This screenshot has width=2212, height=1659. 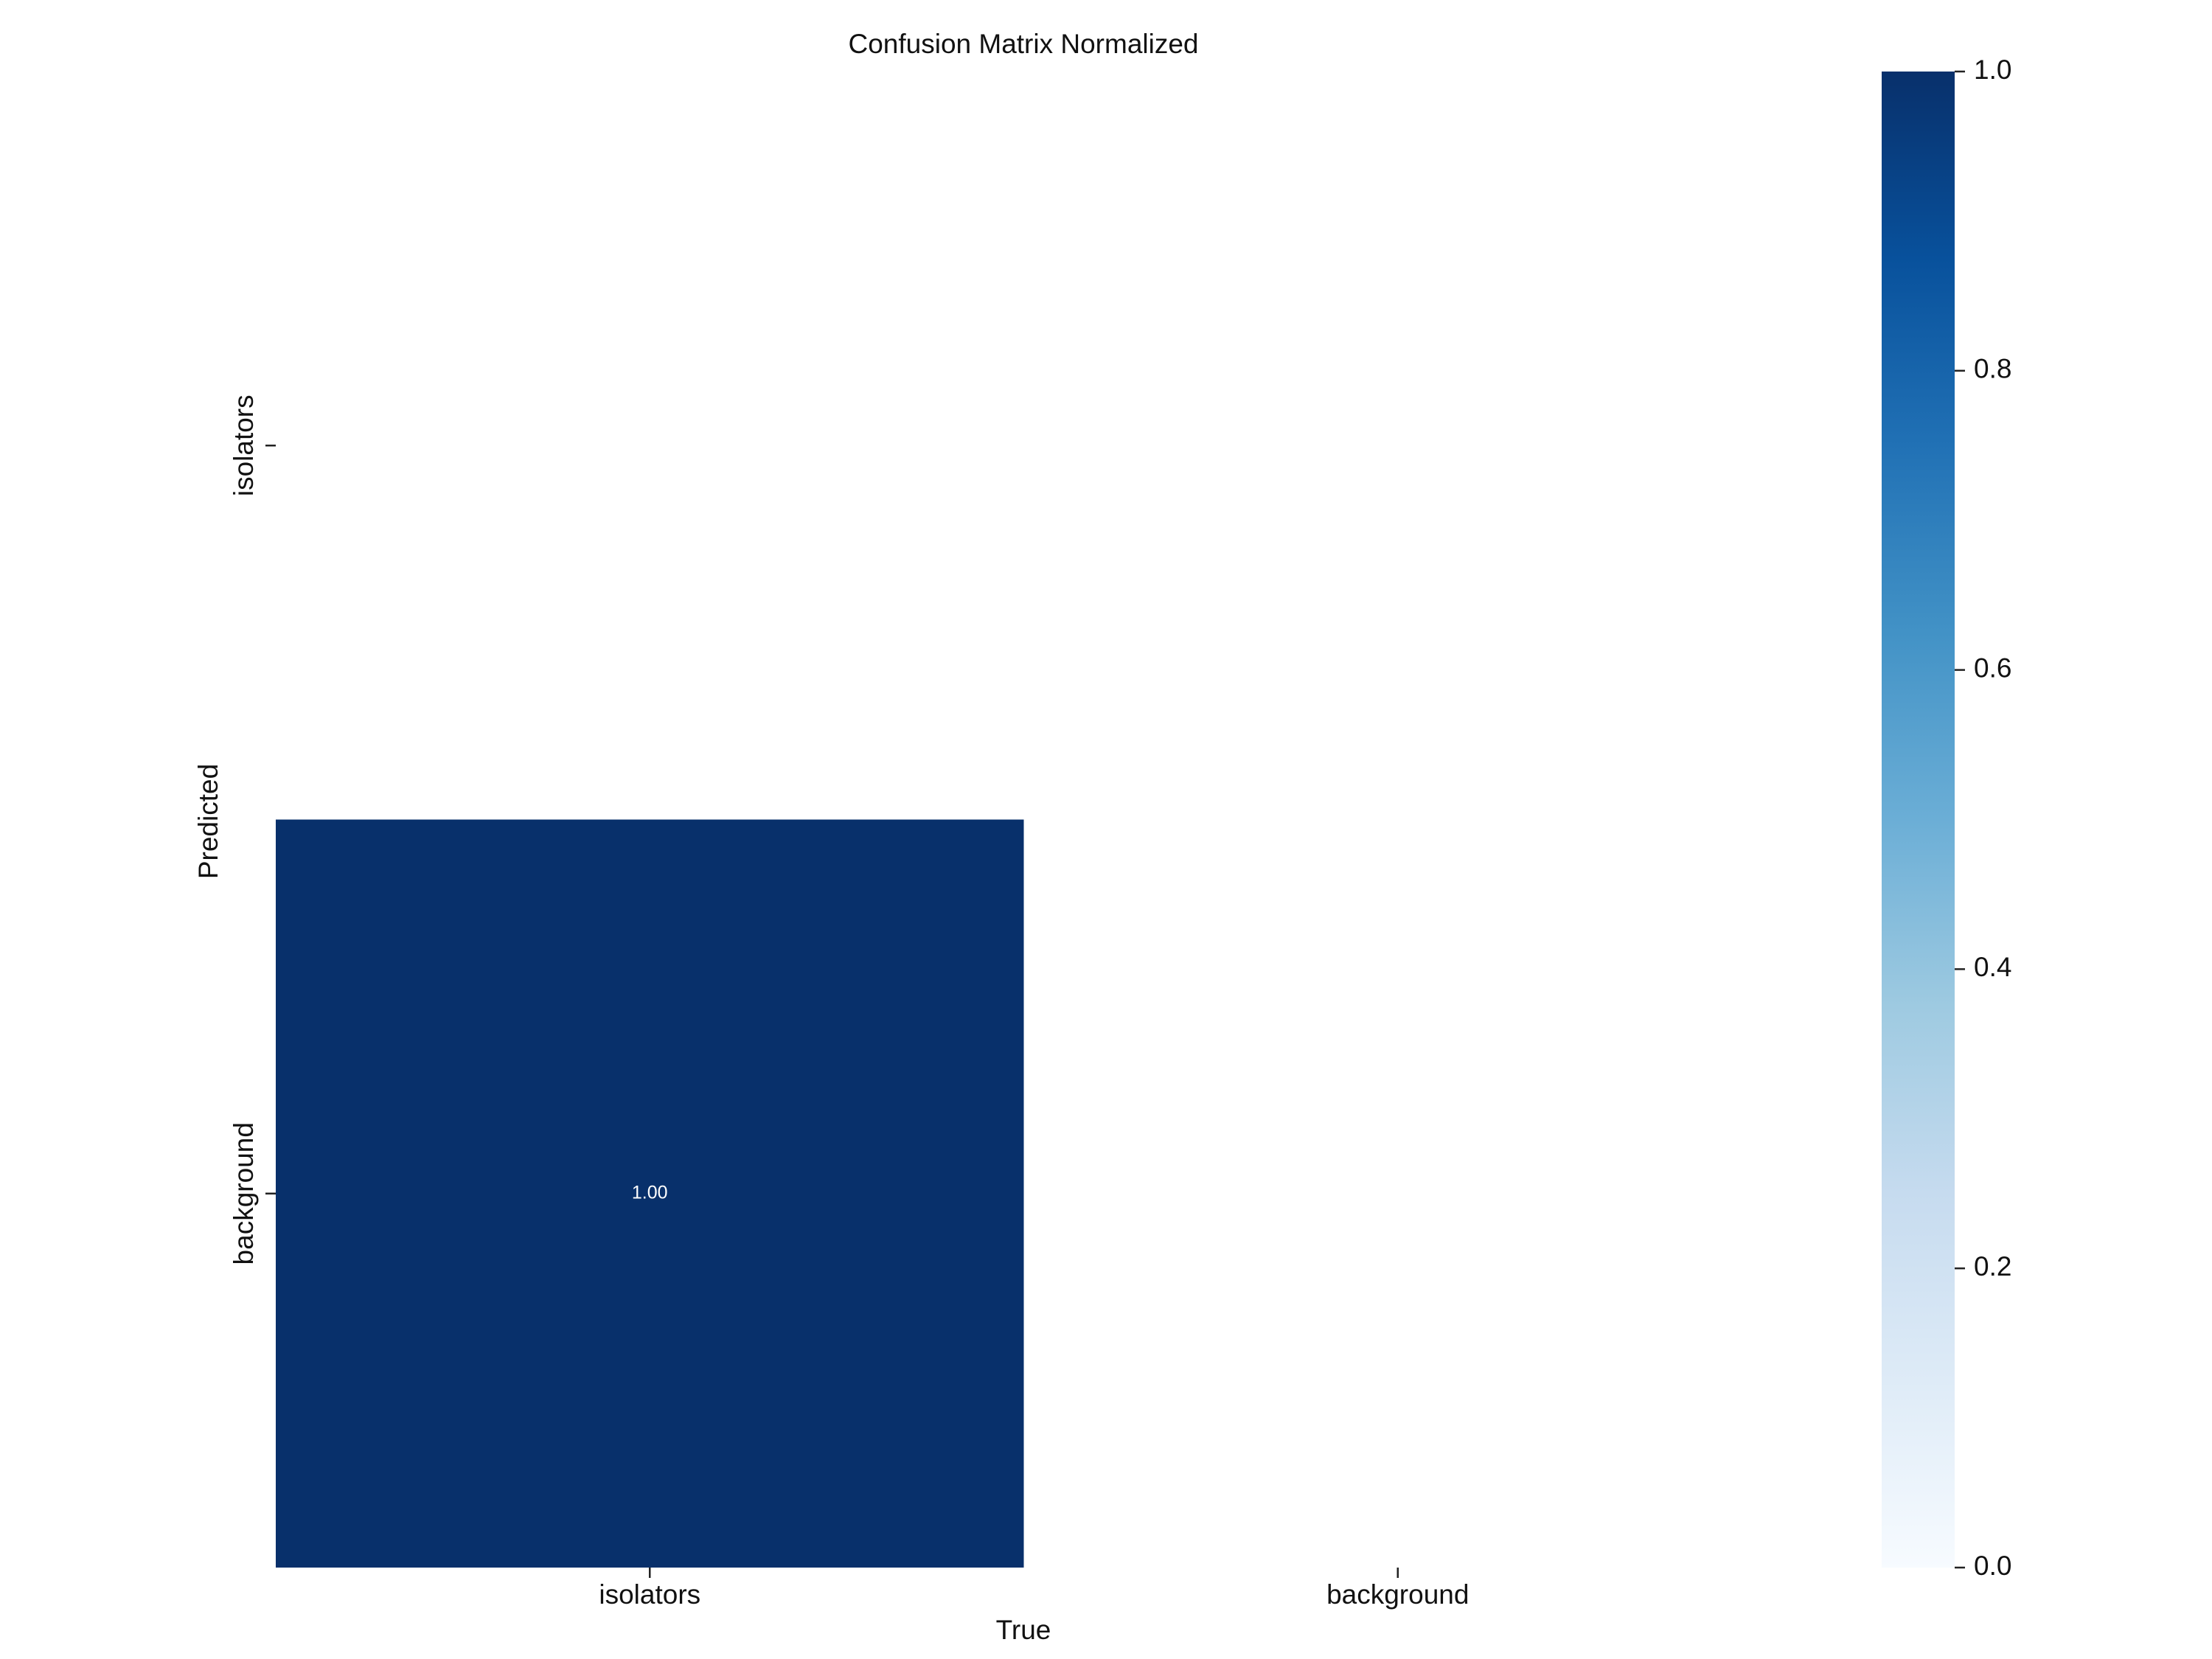 I want to click on cell-label: 1.00, so click(x=650, y=1192).